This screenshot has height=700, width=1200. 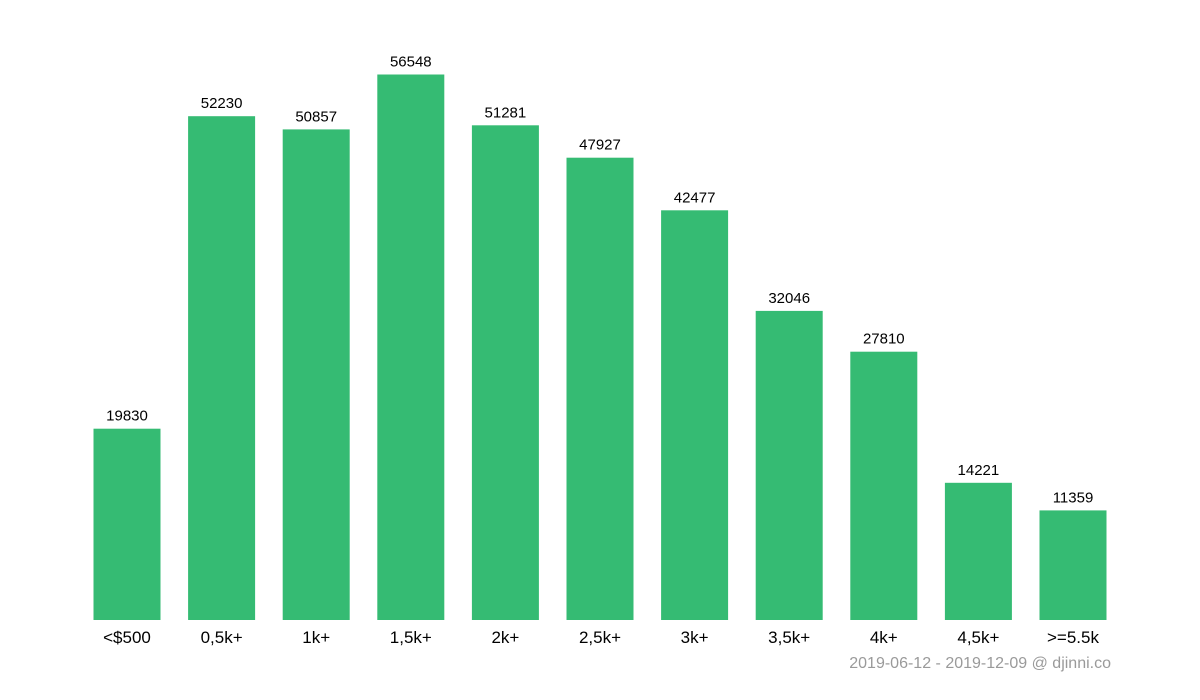 What do you see at coordinates (316, 637) in the screenshot?
I see `x-tick-label-2: 1k+` at bounding box center [316, 637].